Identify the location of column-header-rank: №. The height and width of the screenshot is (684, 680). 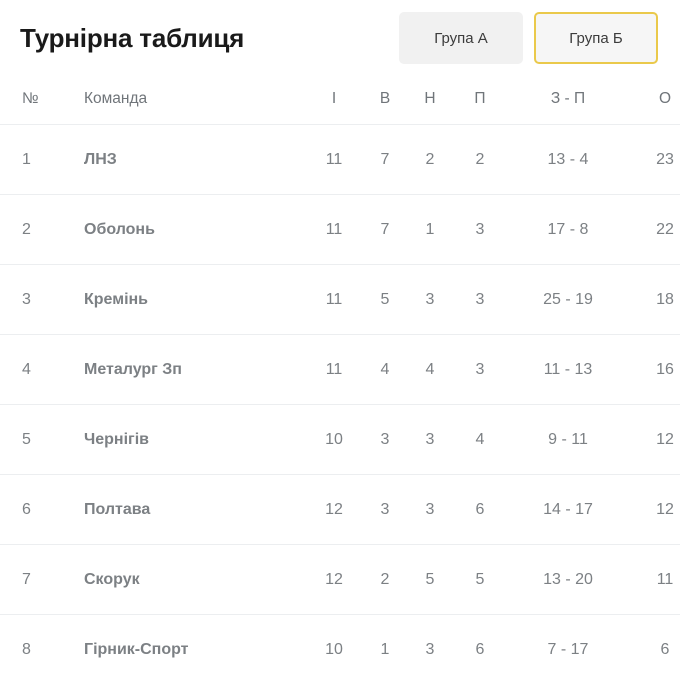
(32, 100).